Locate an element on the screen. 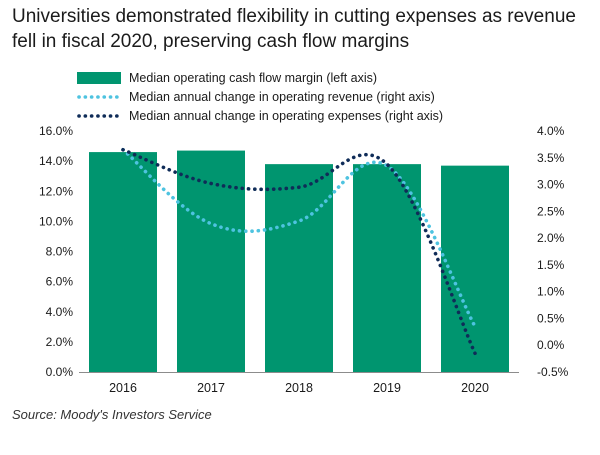 This screenshot has height=455, width=600. right-tick-label: 1.0% is located at coordinates (551, 292).